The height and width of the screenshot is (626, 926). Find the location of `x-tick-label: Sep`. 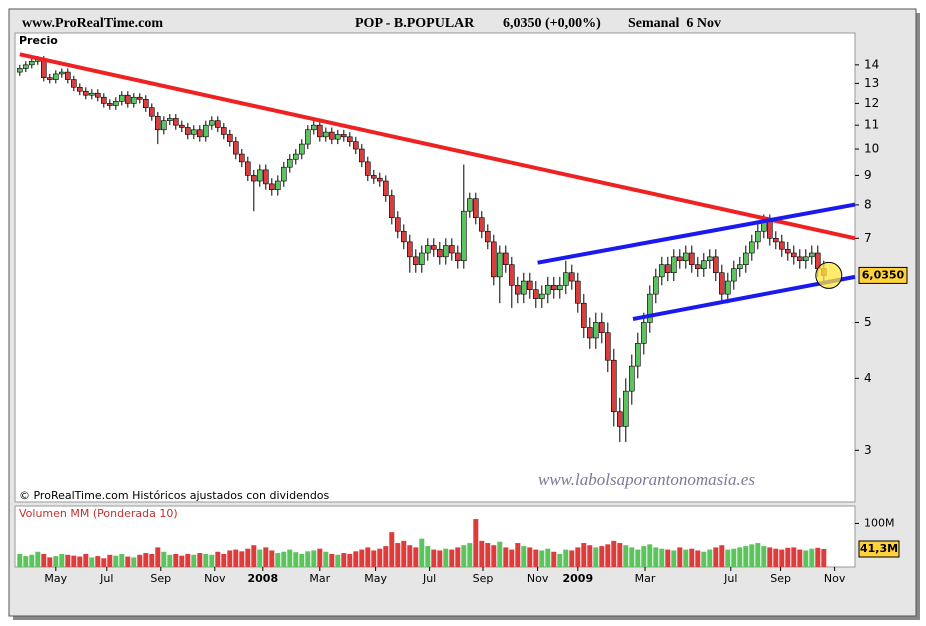

x-tick-label: Sep is located at coordinates (483, 578).